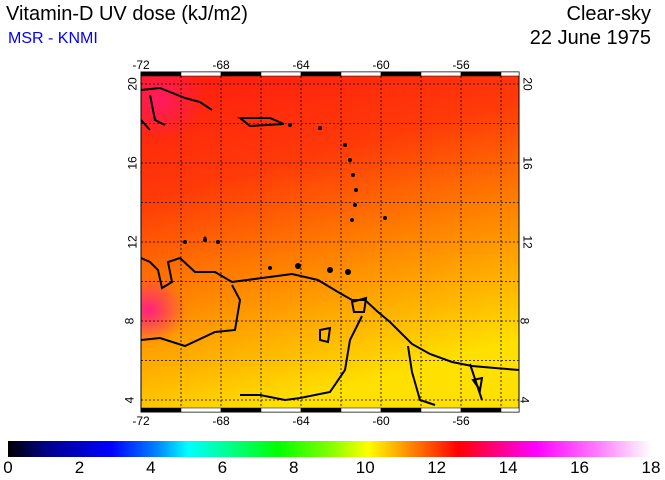 This screenshot has height=480, width=665. I want to click on colorbar-label: 10, so click(365, 467).